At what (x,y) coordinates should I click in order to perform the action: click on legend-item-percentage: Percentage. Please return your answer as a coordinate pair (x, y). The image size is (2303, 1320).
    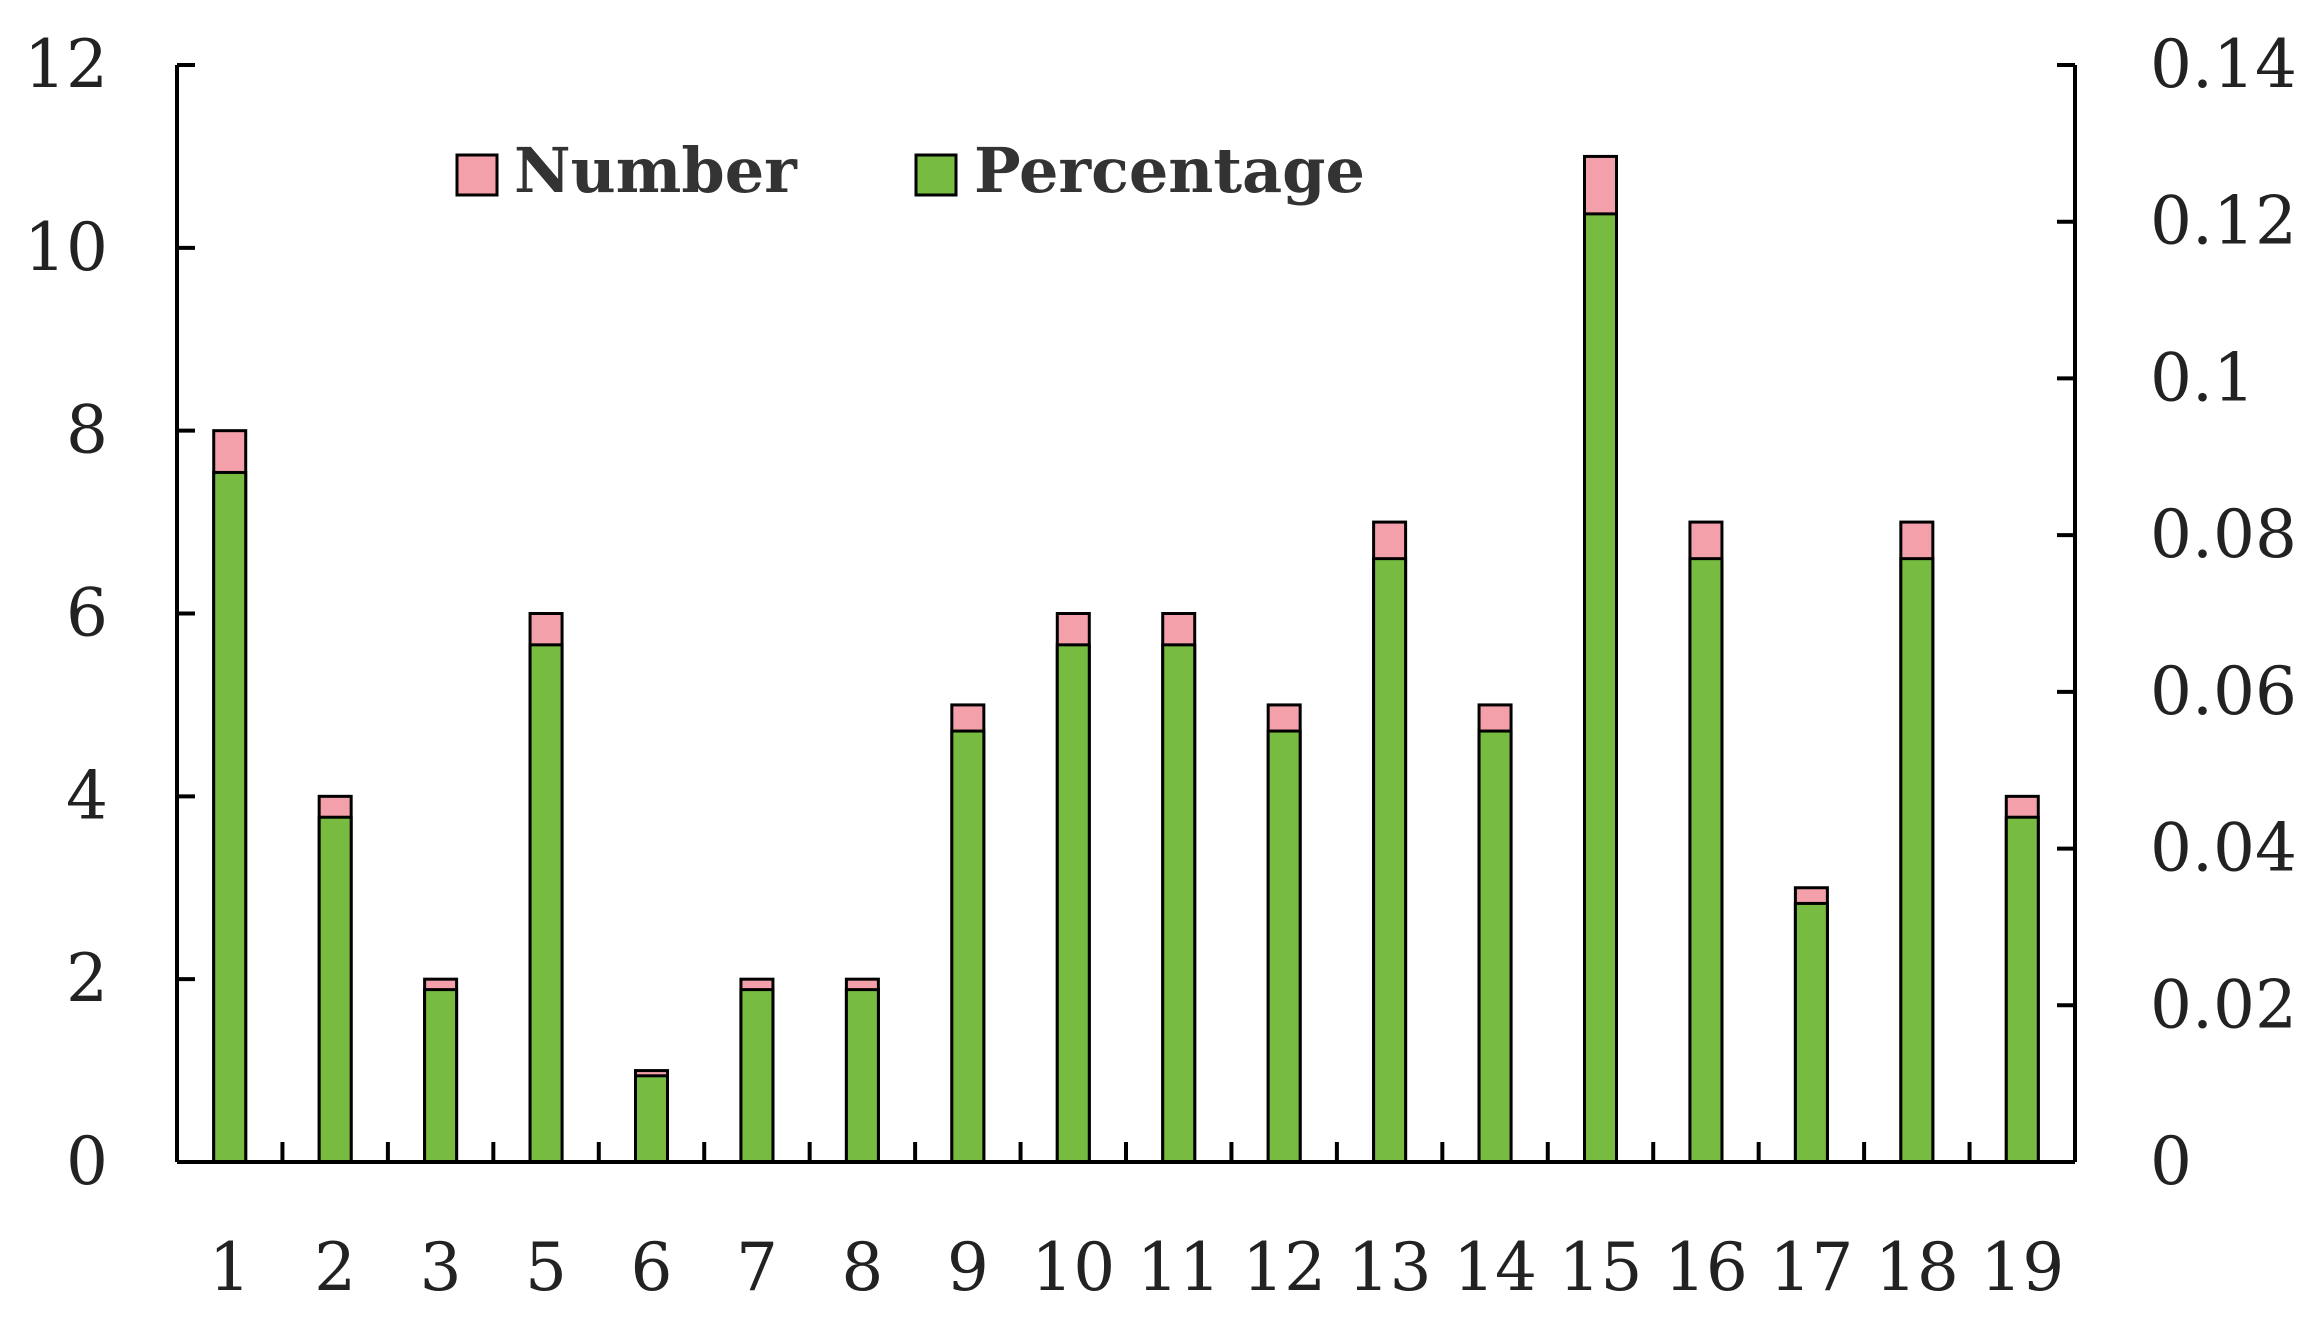
    Looking at the image, I should click on (1139, 170).